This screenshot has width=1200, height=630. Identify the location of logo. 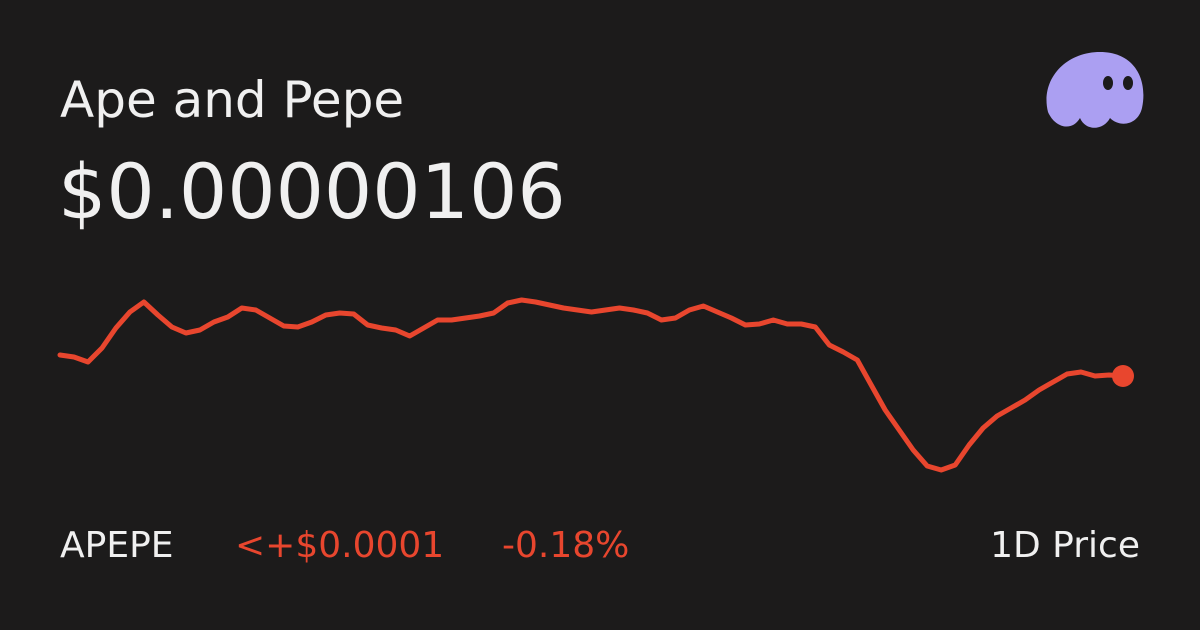
(1095, 90).